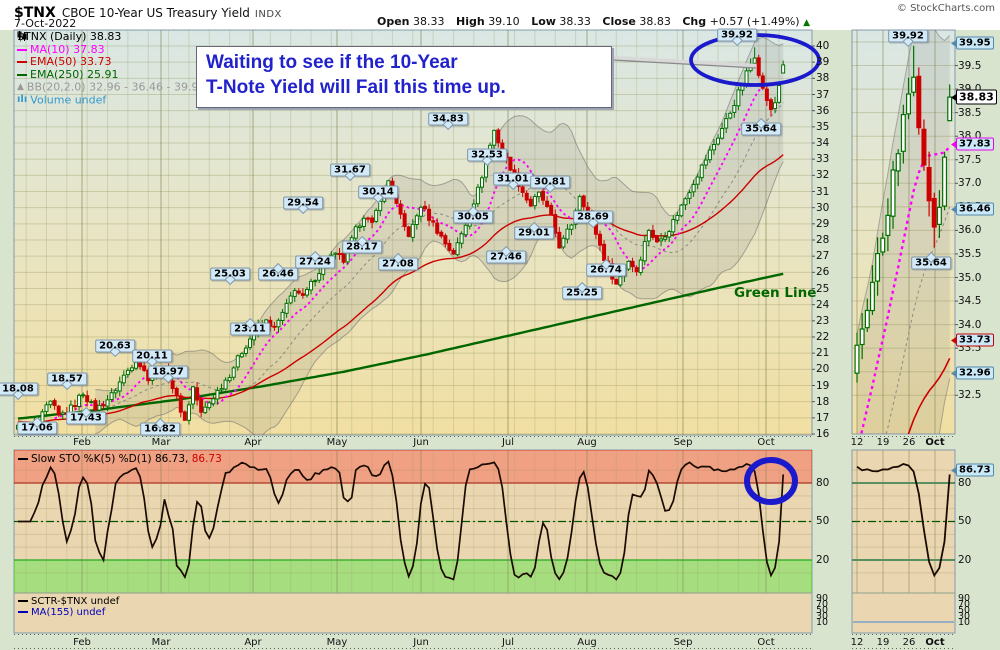 Image resolution: width=1000 pixels, height=650 pixels. What do you see at coordinates (22, 74) in the screenshot?
I see `ema250-swatch-icon` at bounding box center [22, 74].